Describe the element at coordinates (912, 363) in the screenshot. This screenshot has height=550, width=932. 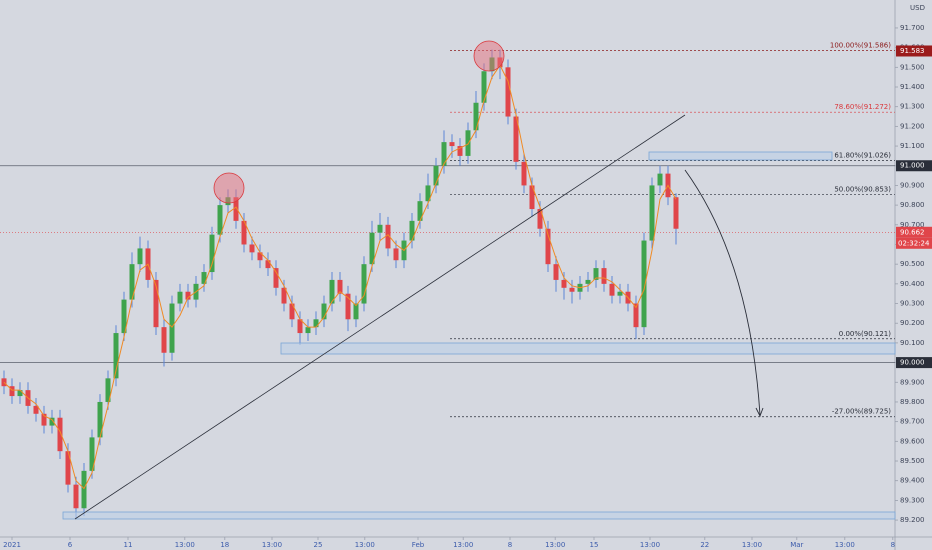
I see `price-marker-label: 90.000` at that location.